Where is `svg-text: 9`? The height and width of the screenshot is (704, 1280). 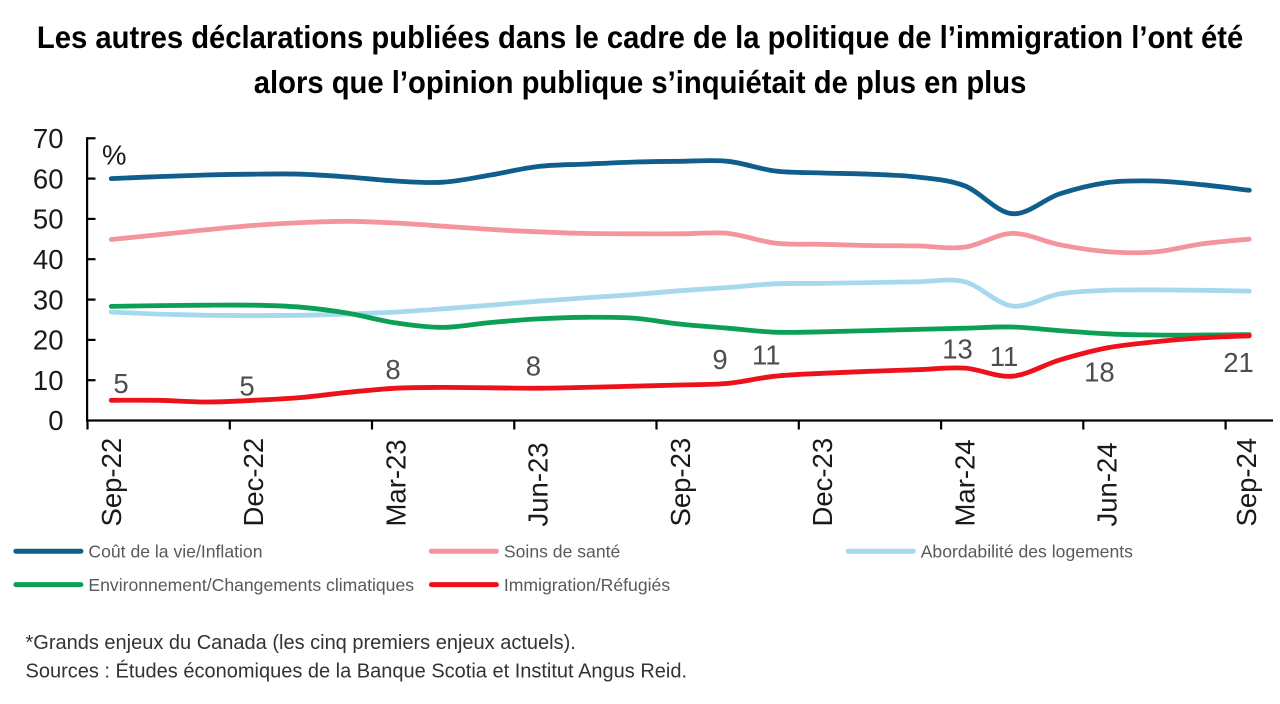
svg-text: 9 is located at coordinates (719, 359).